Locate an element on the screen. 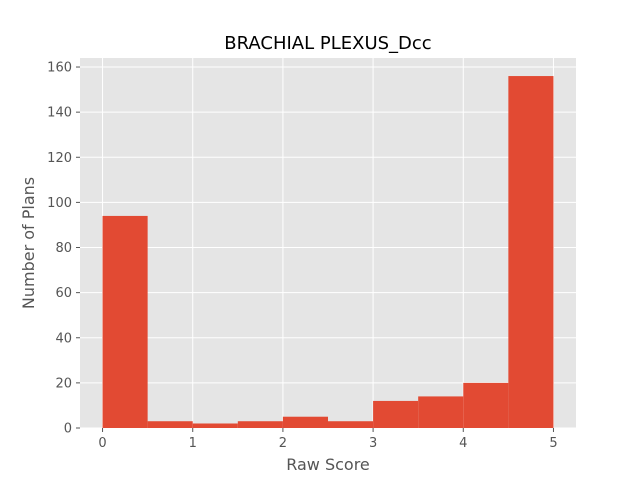 This screenshot has height=484, width=640. y-tick-label: 120 is located at coordinates (59, 158).